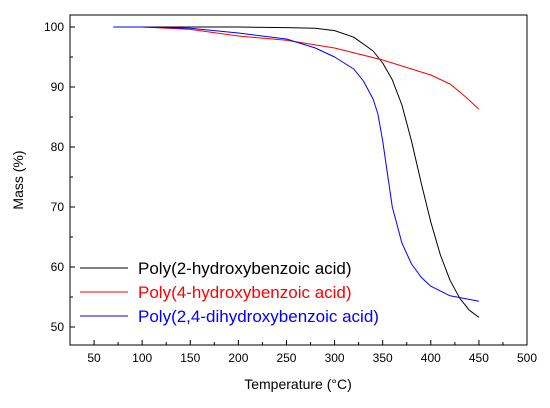 The height and width of the screenshot is (408, 550). Describe the element at coordinates (18, 179) in the screenshot. I see `y-axis-title: Mass (%)` at that location.